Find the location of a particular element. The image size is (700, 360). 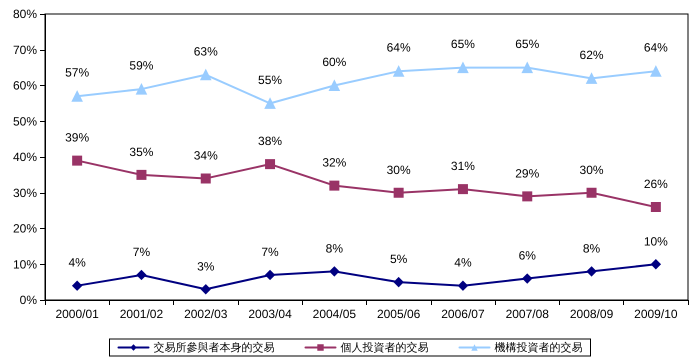

legend-label: 個人投資者的交易 is located at coordinates (384, 347).